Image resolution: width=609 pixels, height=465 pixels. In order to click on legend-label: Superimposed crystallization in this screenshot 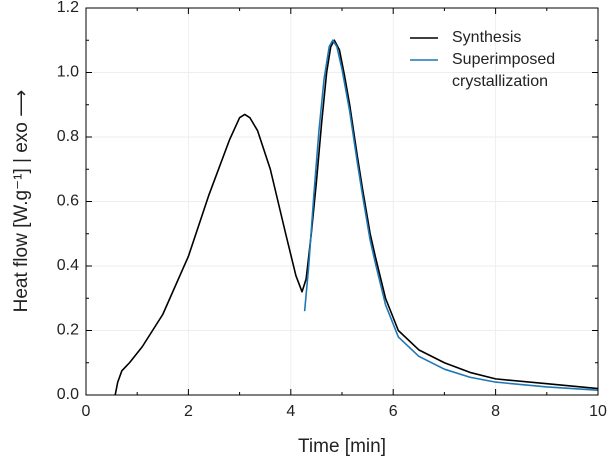, I will do `click(503, 70)`.